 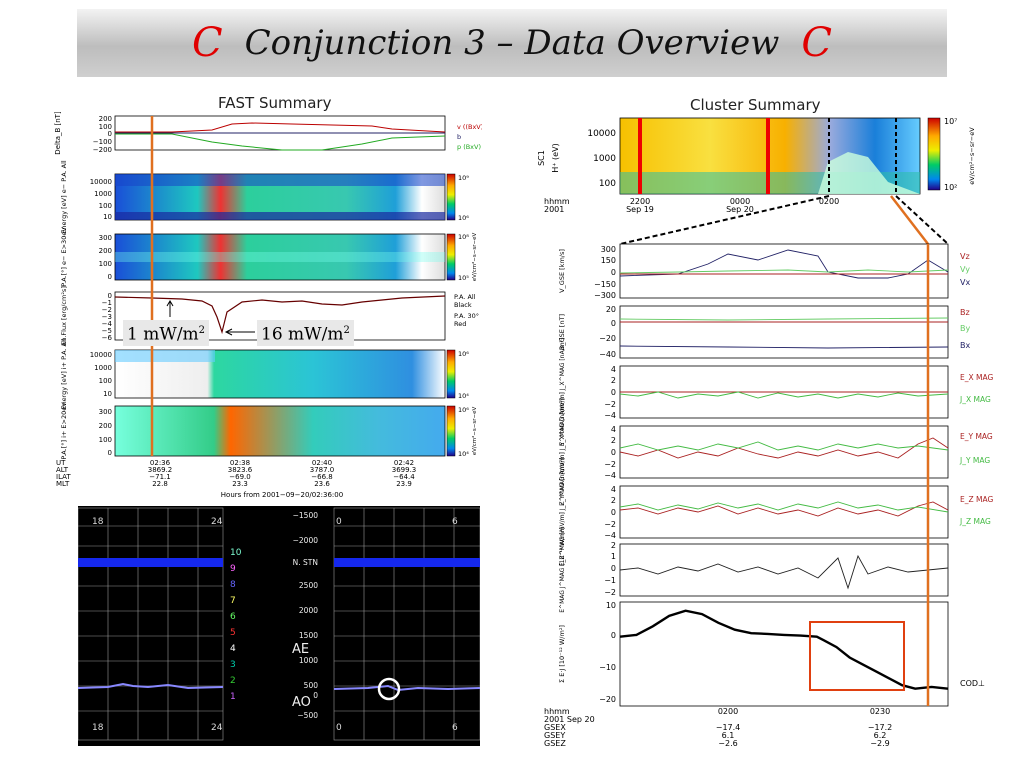 I want to click on cluster-edotj-tick: 0, so click(x=613, y=568).